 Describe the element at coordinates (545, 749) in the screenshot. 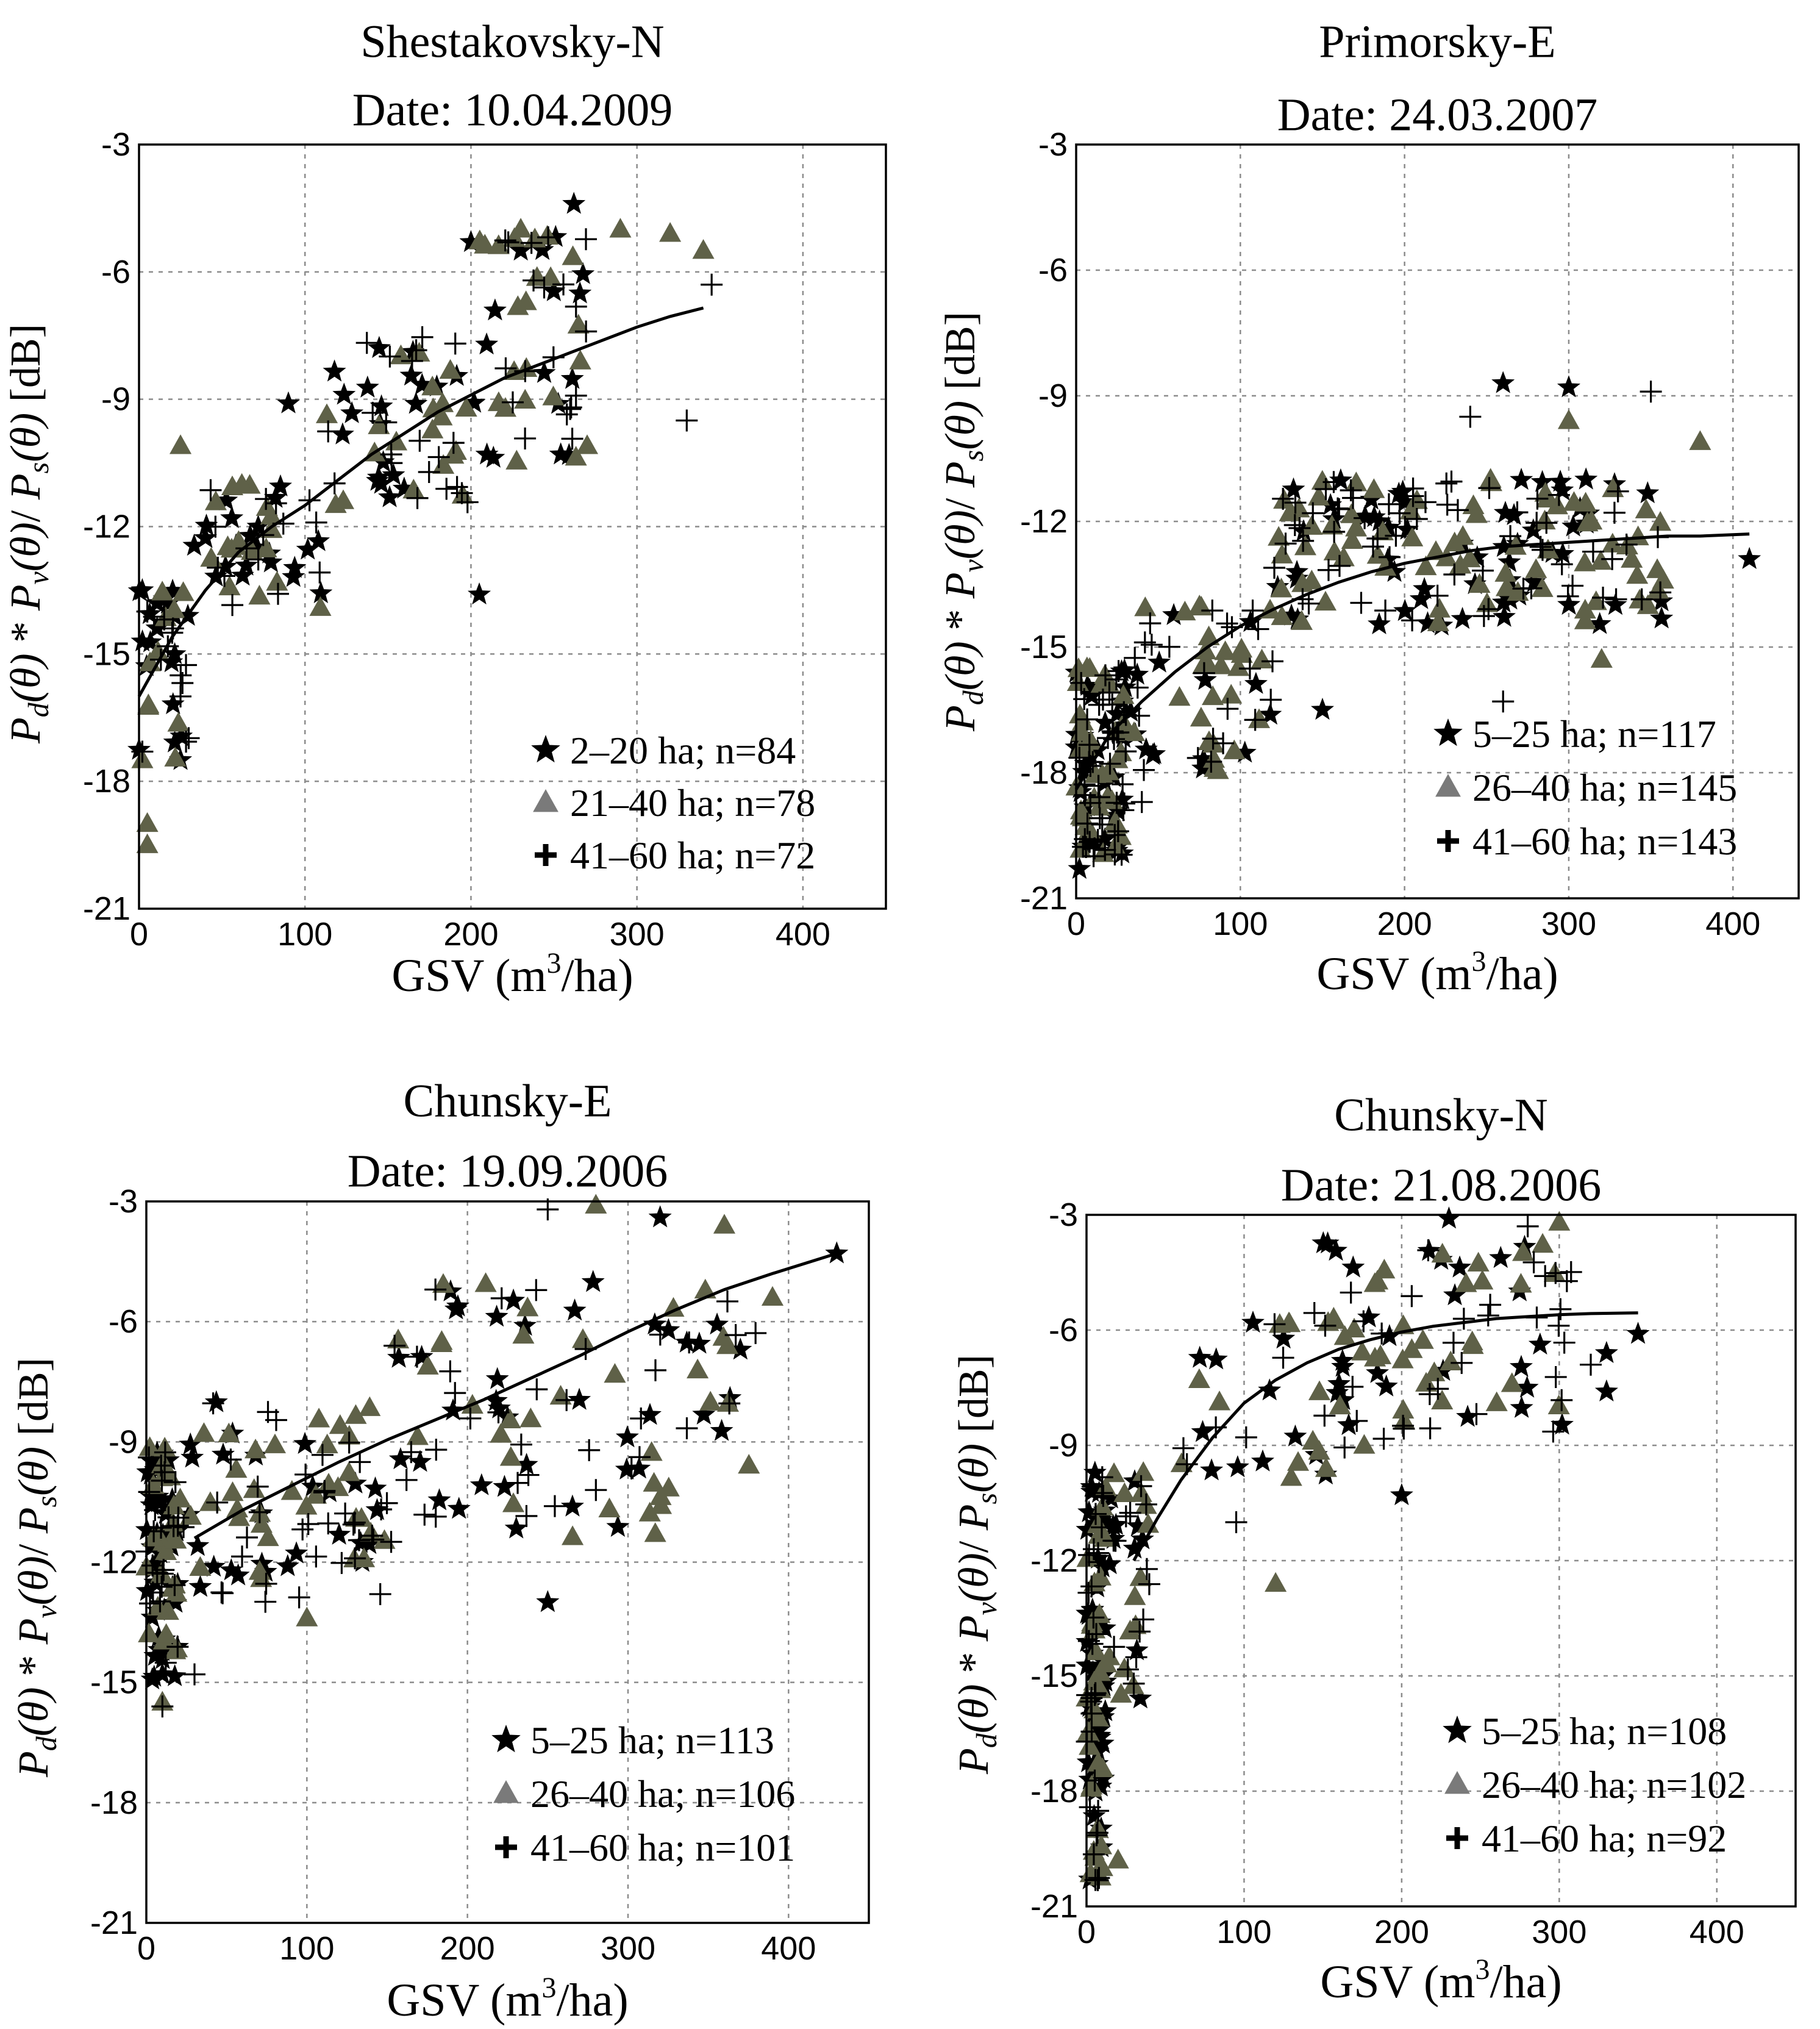

I see `legend-marker-star` at that location.